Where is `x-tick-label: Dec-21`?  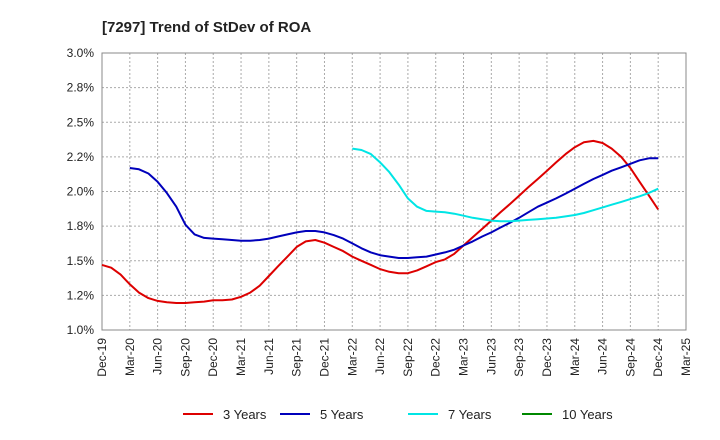
x-tick-label: Dec-21 is located at coordinates (324, 357).